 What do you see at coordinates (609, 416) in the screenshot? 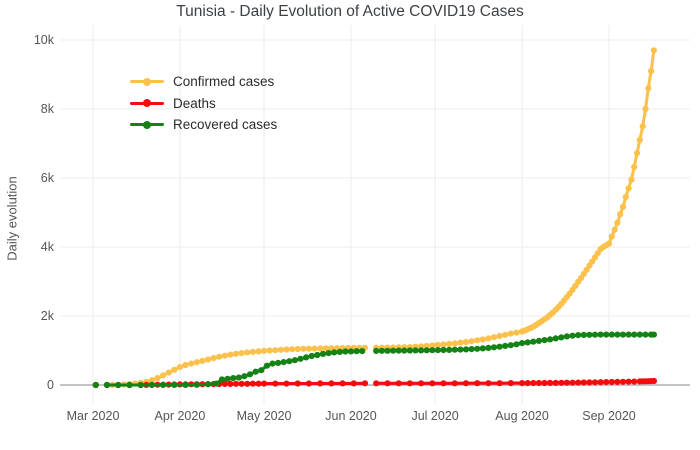
I see `x-tick-label: Sep 2020` at bounding box center [609, 416].